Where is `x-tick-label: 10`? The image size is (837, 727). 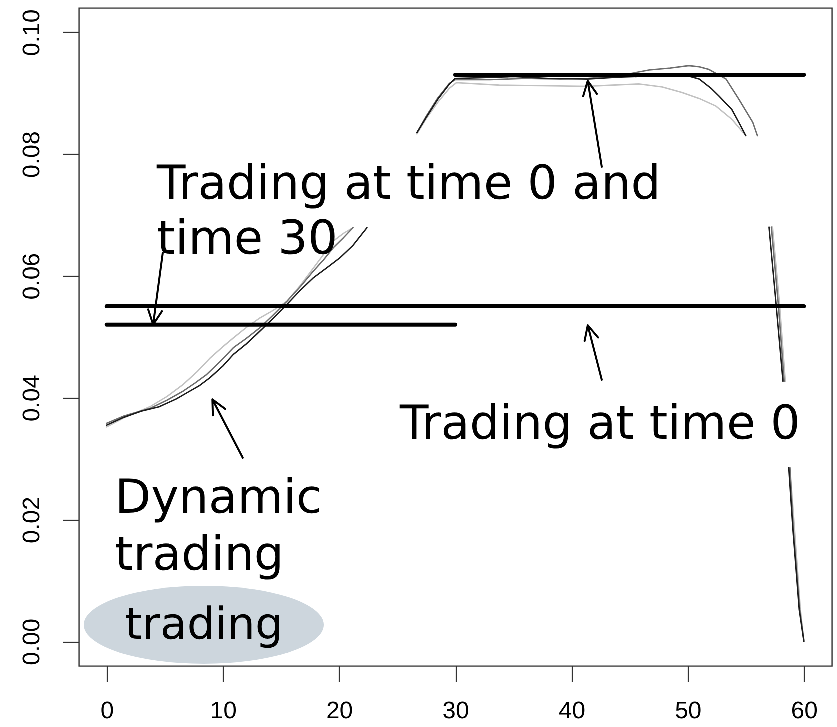
x-tick-label: 10 is located at coordinates (223, 711).